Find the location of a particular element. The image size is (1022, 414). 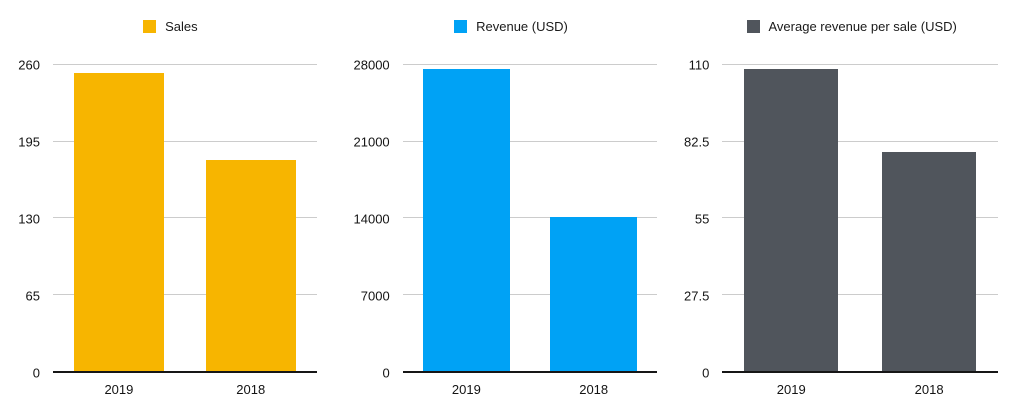

y-tick-label: 55 is located at coordinates (702, 219).